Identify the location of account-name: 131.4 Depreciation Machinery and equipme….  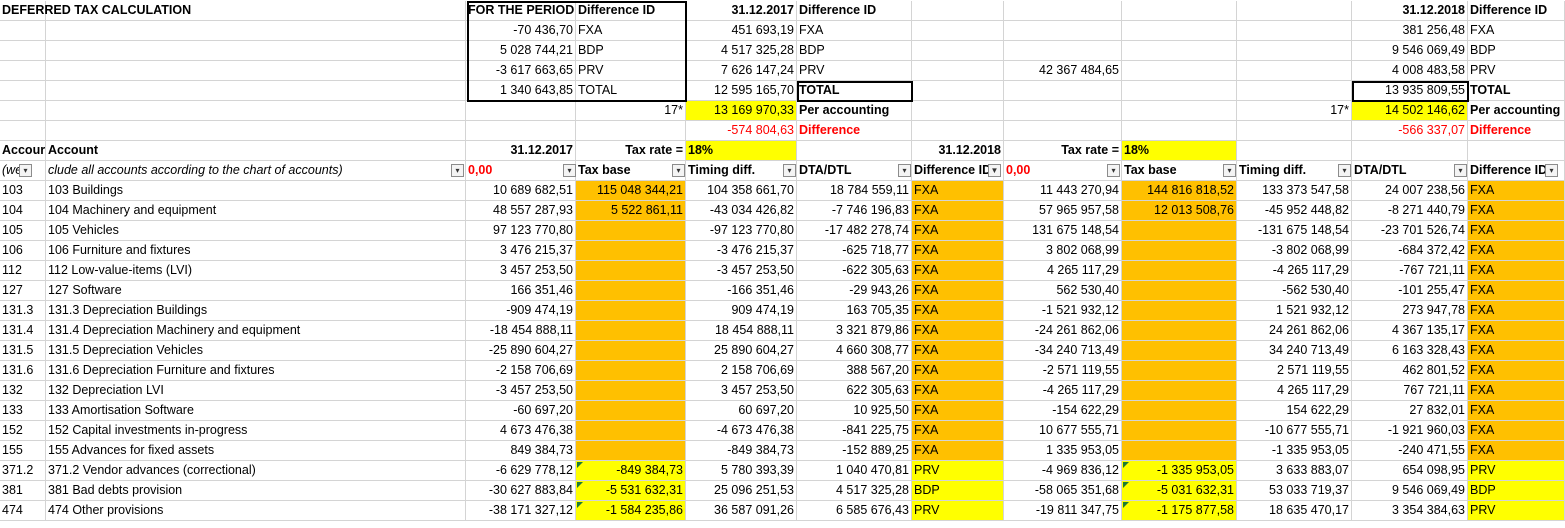
(256, 331).